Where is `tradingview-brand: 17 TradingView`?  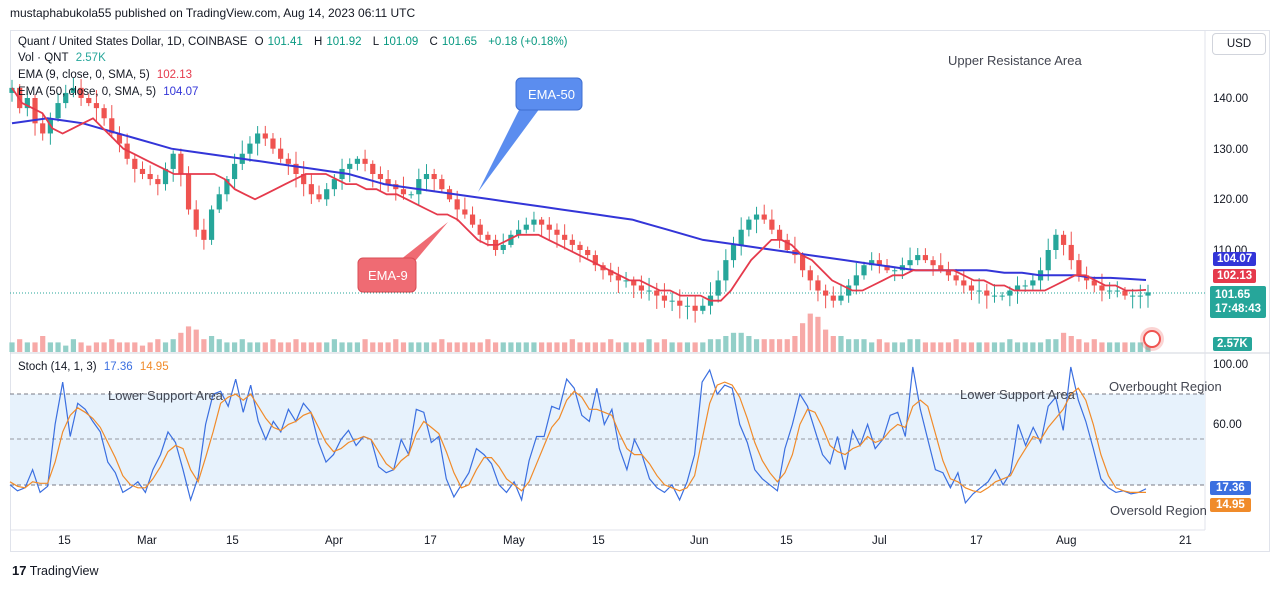 tradingview-brand: 17 TradingView is located at coordinates (55, 570).